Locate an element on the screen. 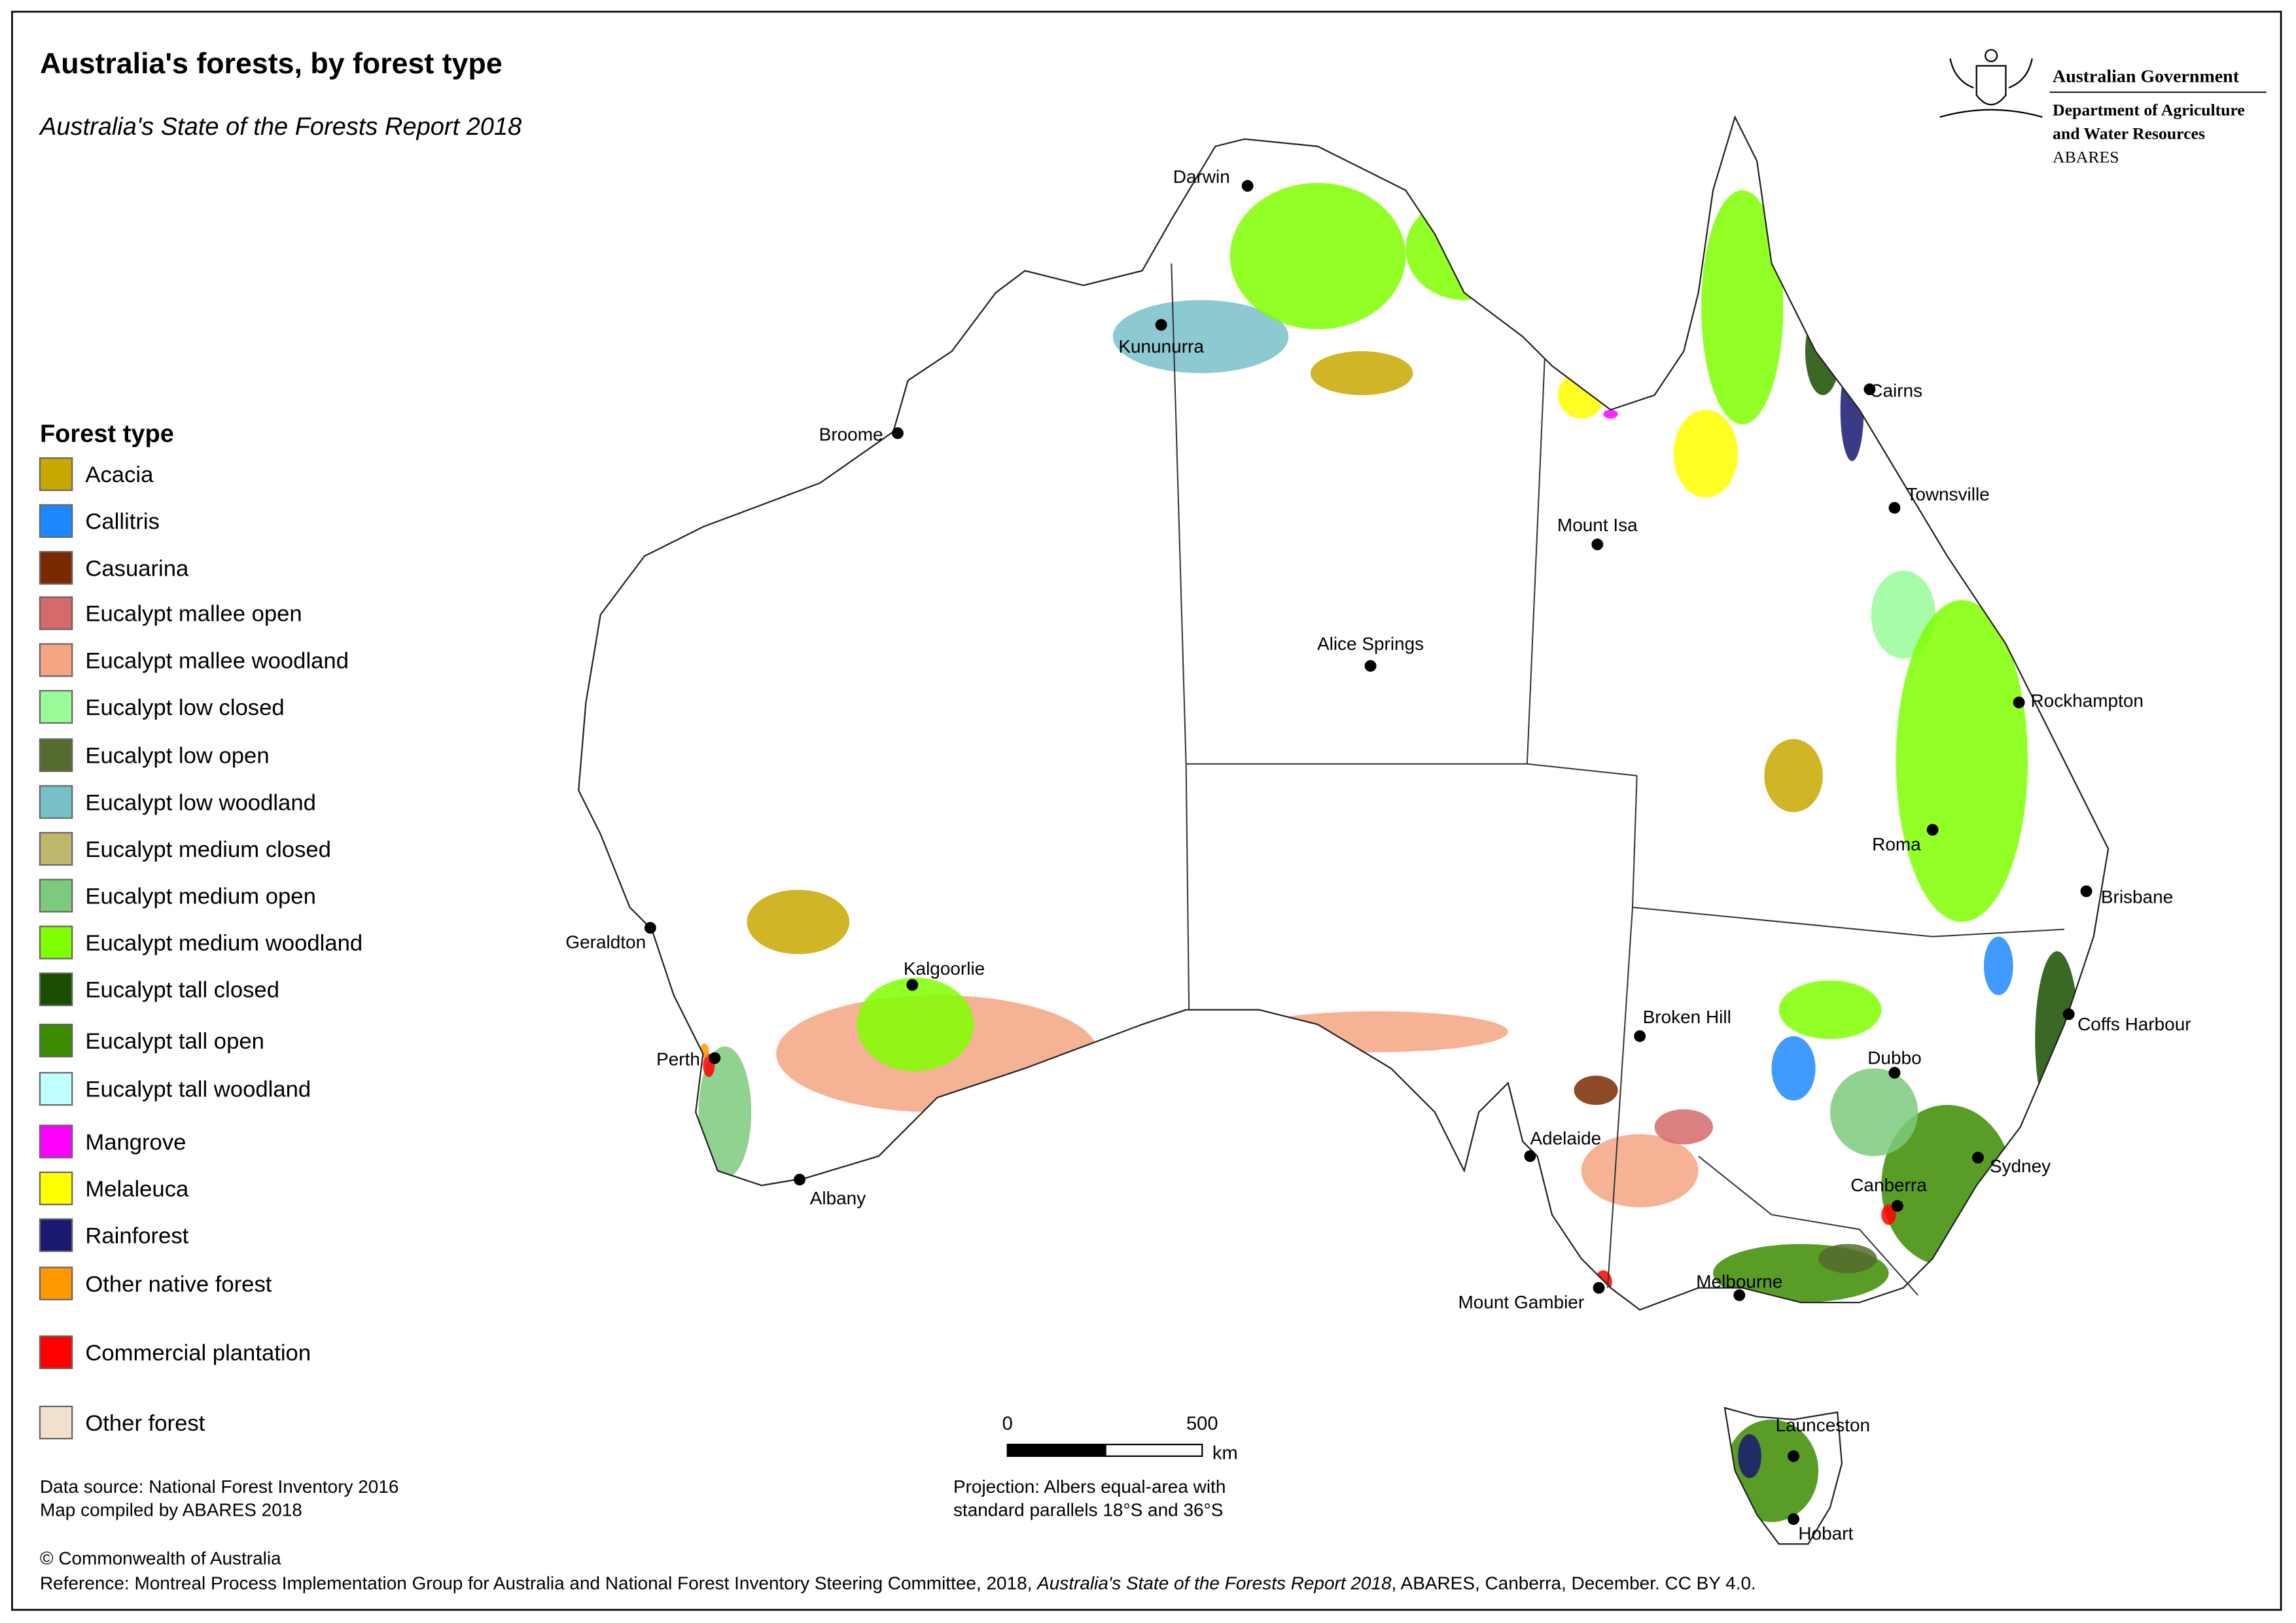 Image resolution: width=2296 pixels, height=1623 pixels. place-label: Townsville is located at coordinates (1948, 494).